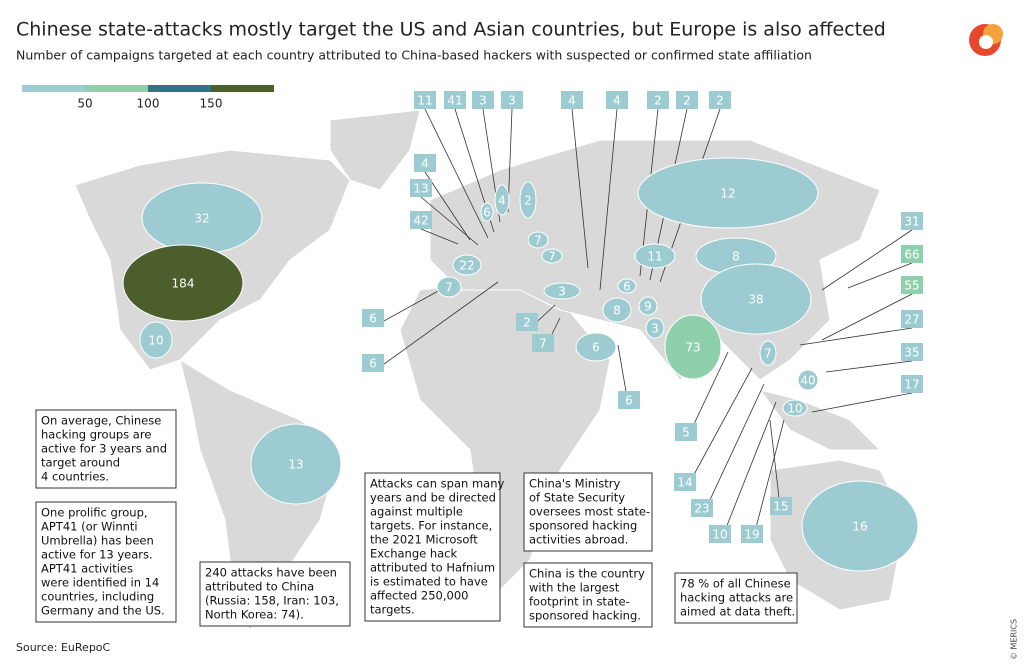 The image size is (1024, 671). Describe the element at coordinates (780, 507) in the screenshot. I see `country-value: 15` at that location.